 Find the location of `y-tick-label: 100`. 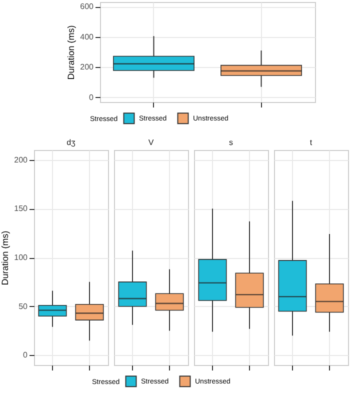

y-tick-label: 100 is located at coordinates (21, 257).